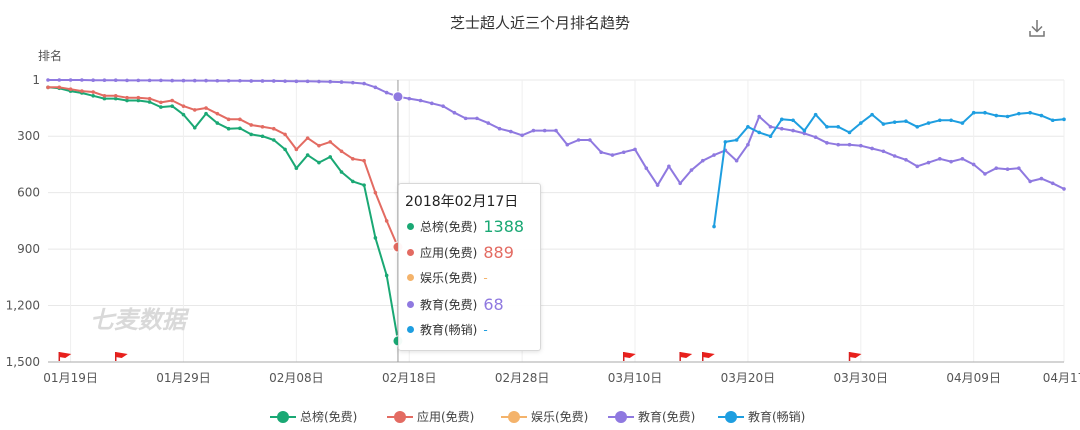 This screenshot has height=430, width=1080. I want to click on legend-label: 总榜(免费), so click(329, 417).